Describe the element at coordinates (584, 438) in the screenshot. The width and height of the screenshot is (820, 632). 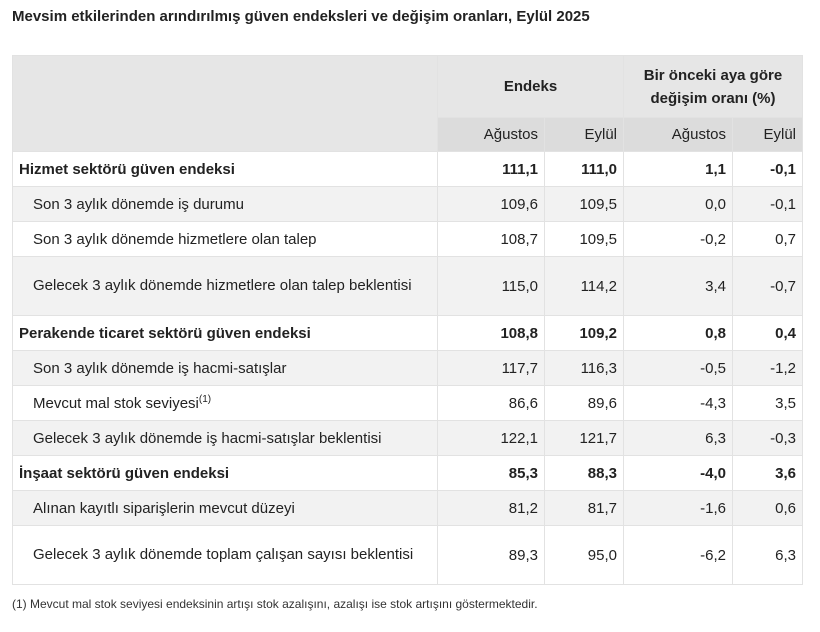
I see `value-endeks-september: 121,7` at that location.